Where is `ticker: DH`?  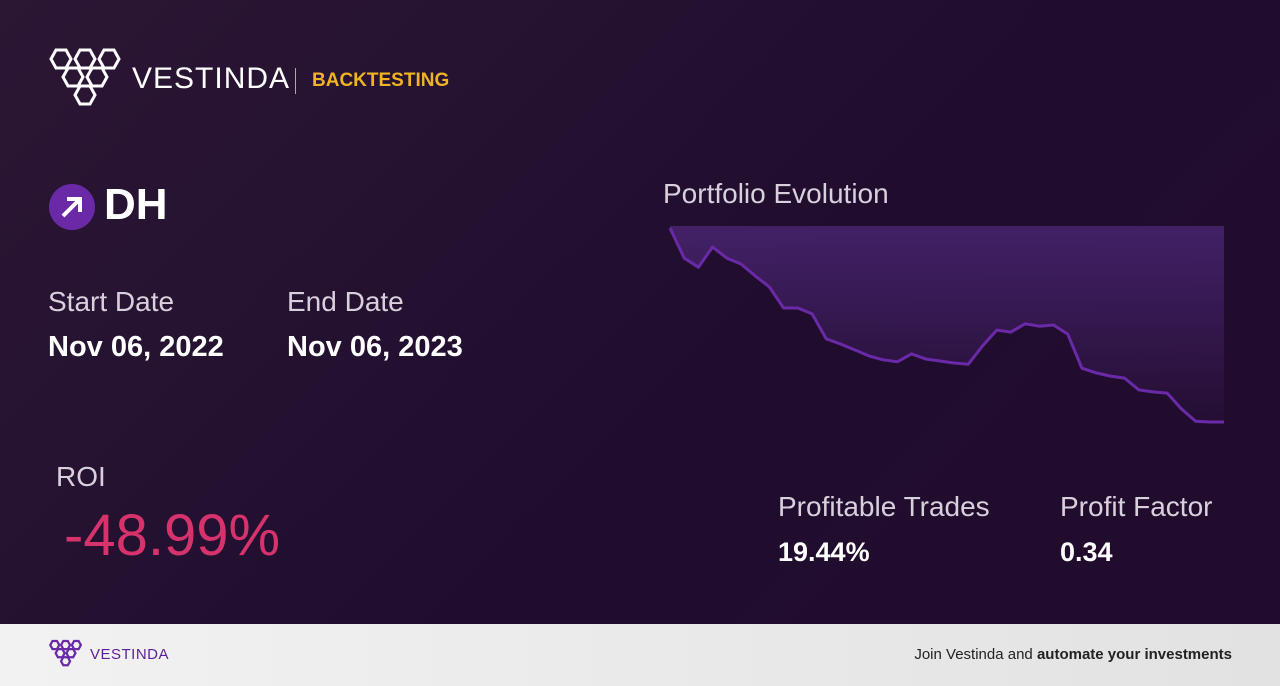
ticker: DH is located at coordinates (136, 204).